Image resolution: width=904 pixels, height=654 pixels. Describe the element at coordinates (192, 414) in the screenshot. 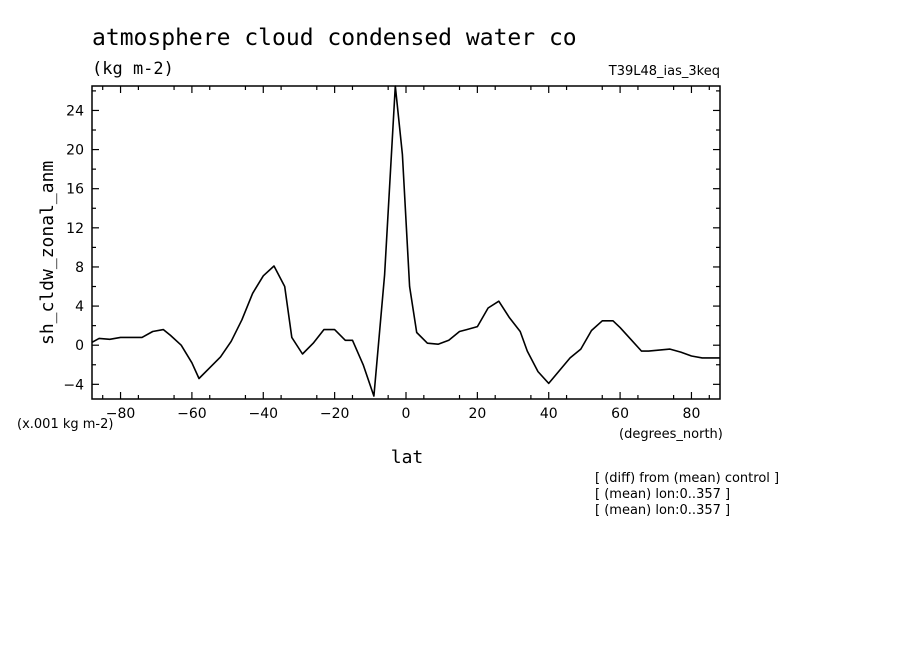

I see `x-tick-label: −60` at that location.